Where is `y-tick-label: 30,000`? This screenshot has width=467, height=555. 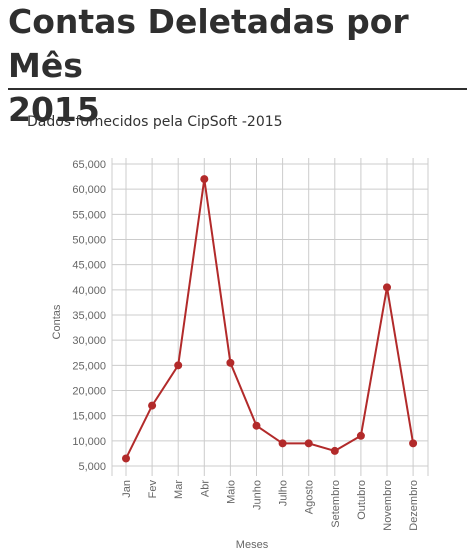 y-tick-label: 30,000 is located at coordinates (89, 341).